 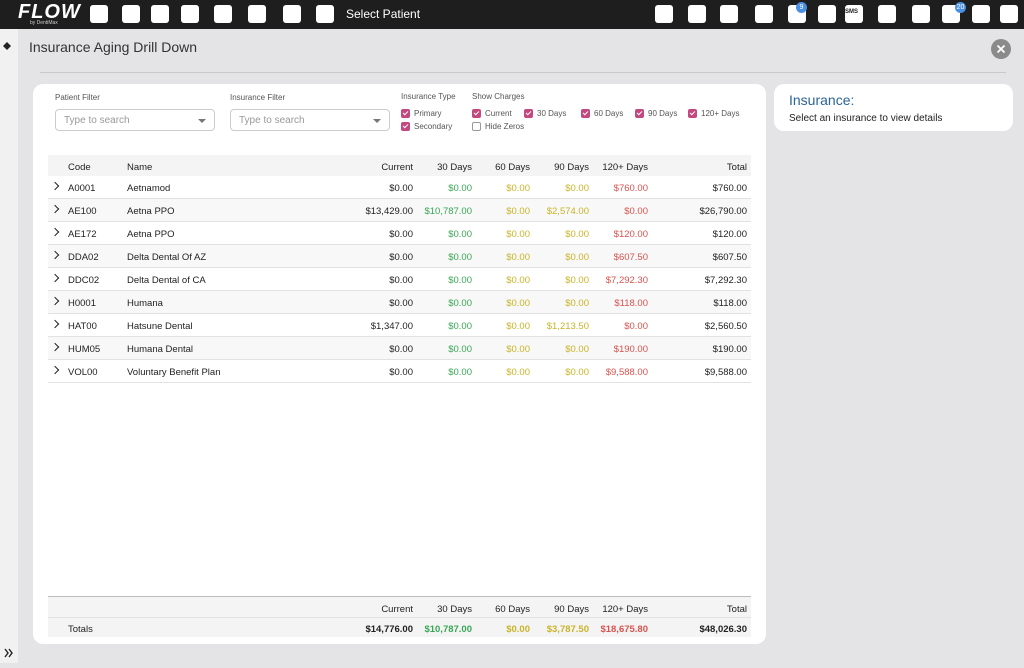 I want to click on checkbox-option: 60 Days, so click(x=602, y=113).